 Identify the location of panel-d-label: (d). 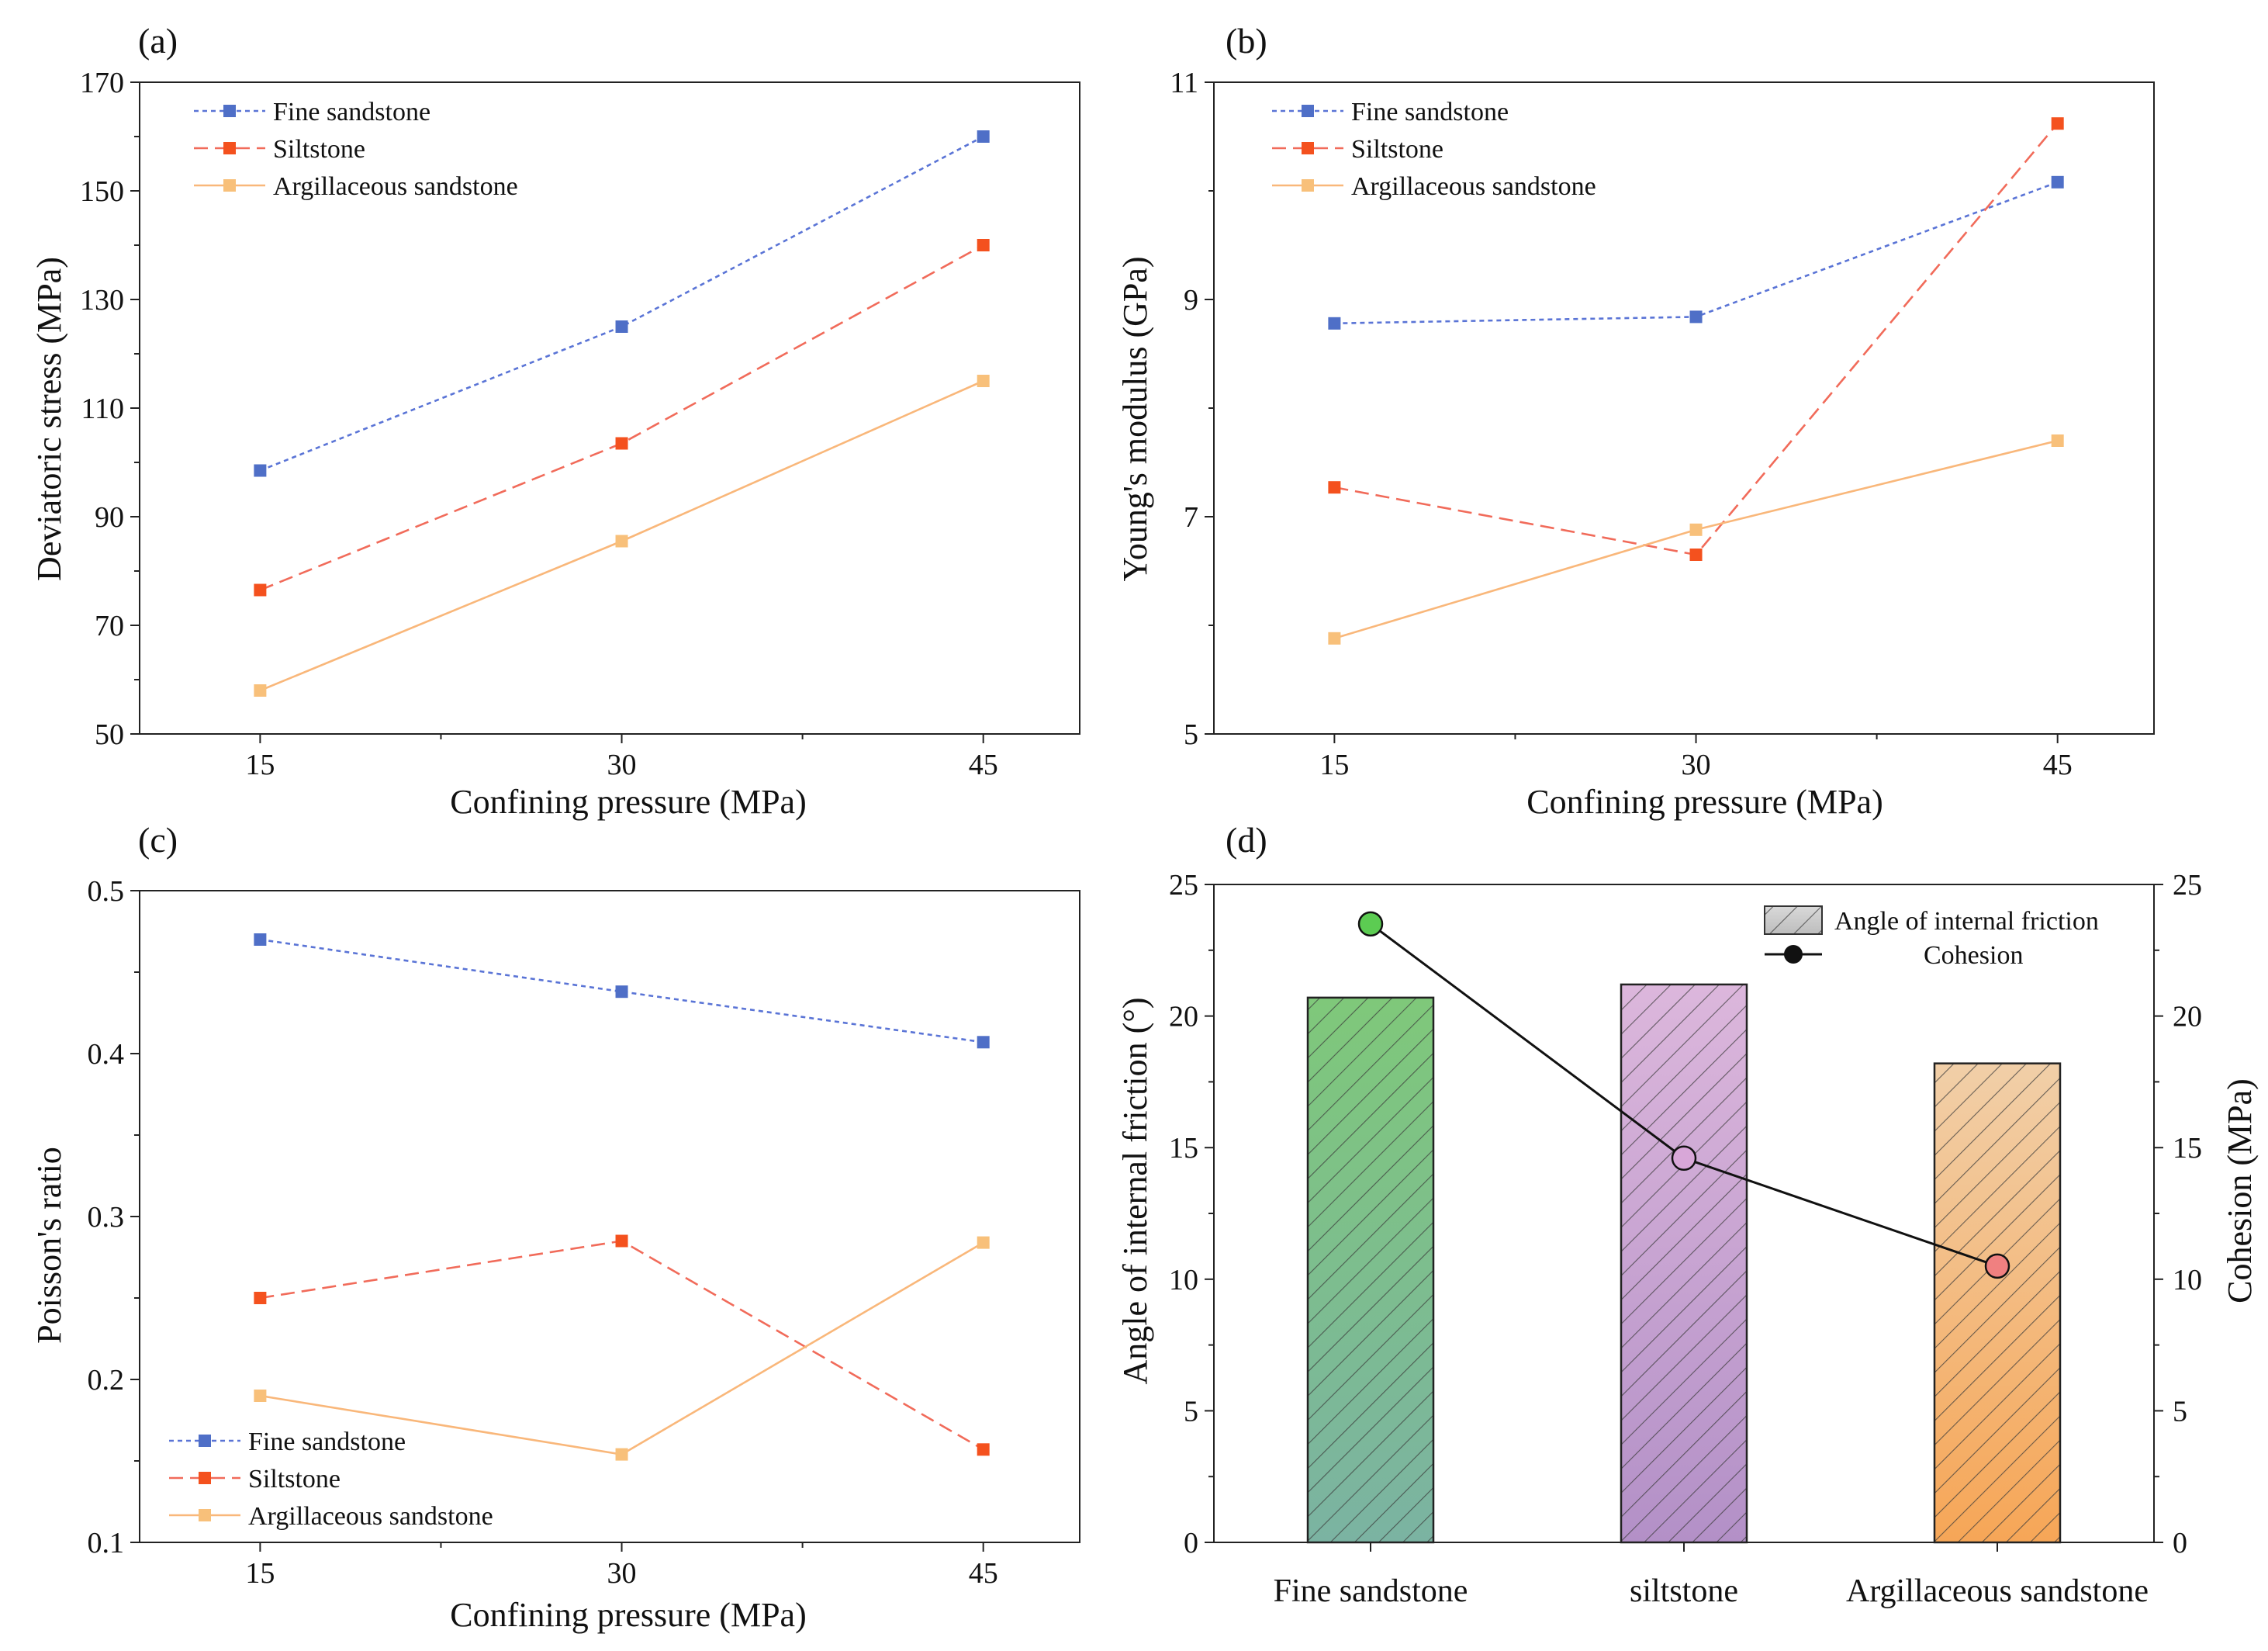
(1246, 840).